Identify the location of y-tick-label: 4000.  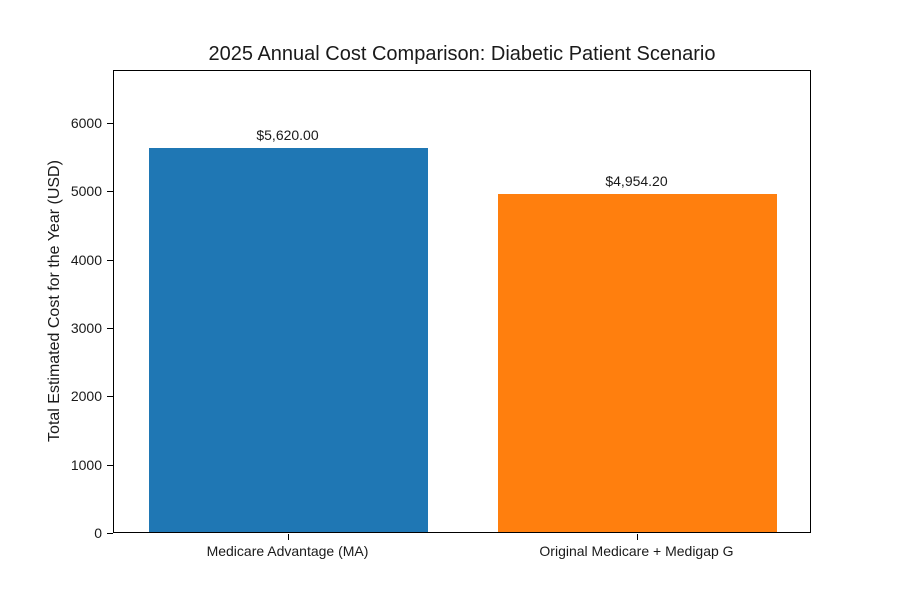
(86, 259).